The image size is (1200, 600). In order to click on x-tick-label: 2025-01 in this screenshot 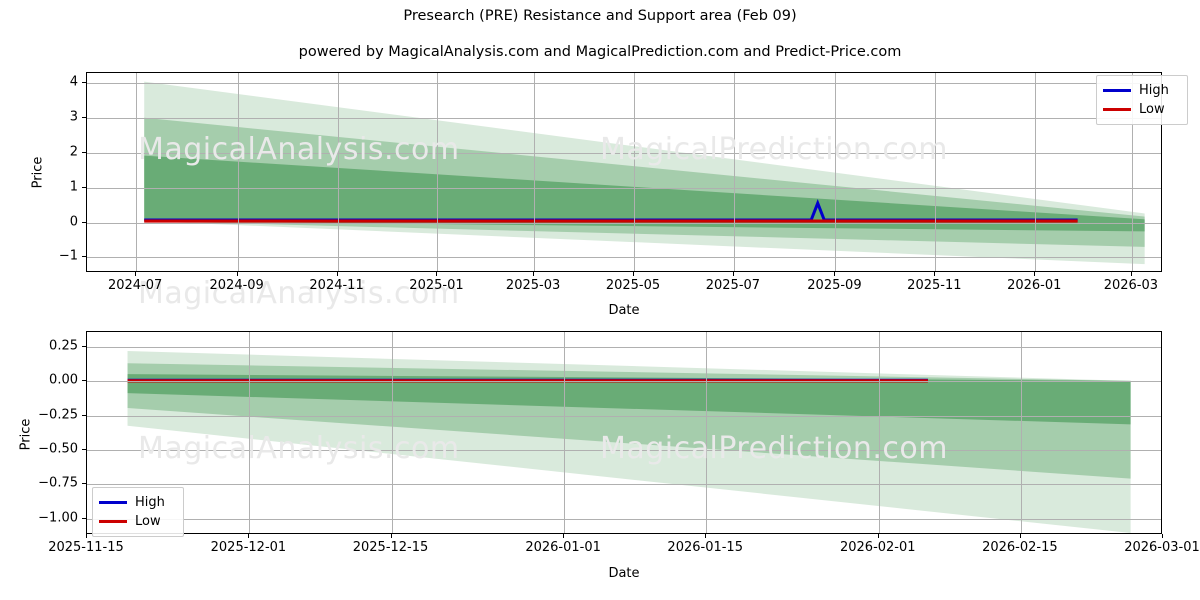, I will do `click(436, 285)`.